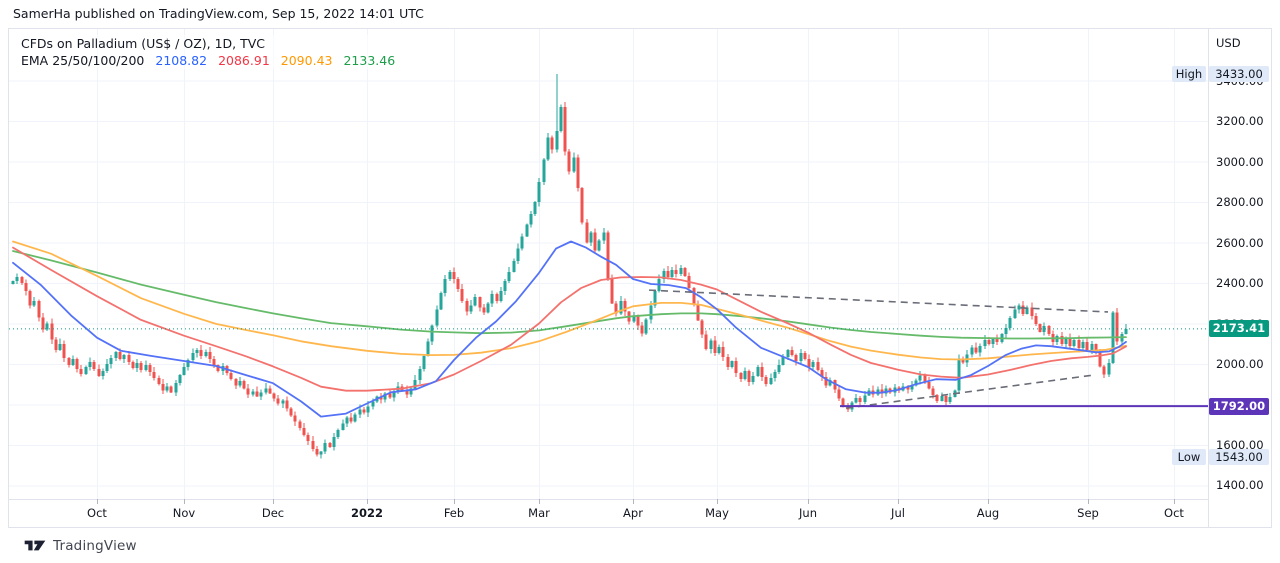 This screenshot has width=1280, height=563. What do you see at coordinates (1239, 73) in the screenshot?
I see `high-marker-value: 3433.00` at bounding box center [1239, 73].